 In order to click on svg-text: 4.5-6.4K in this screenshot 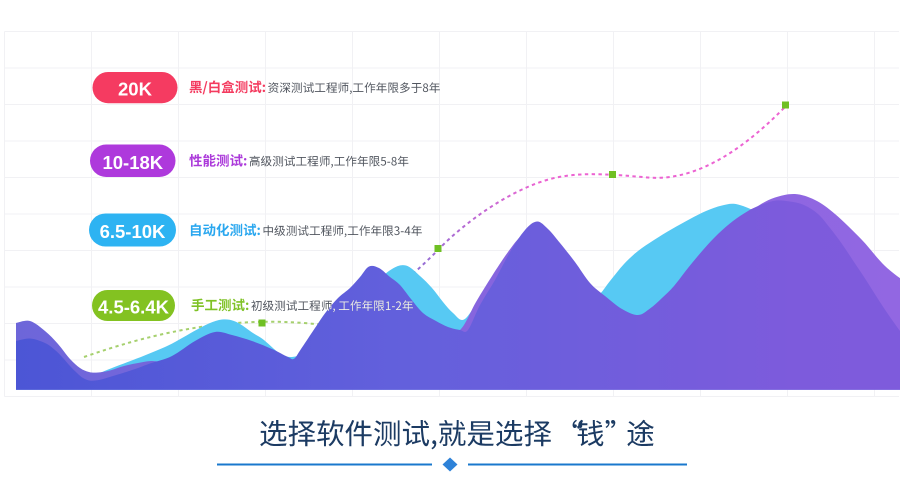, I will do `click(134, 307)`.